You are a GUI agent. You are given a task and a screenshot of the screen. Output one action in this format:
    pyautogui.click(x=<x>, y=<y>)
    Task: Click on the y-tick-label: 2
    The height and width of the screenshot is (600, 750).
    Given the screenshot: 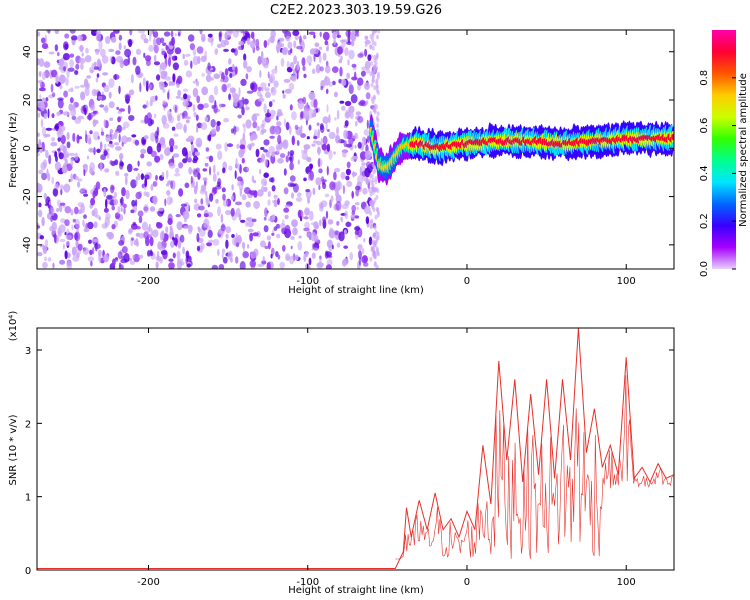 What is the action you would take?
    pyautogui.click(x=28, y=424)
    